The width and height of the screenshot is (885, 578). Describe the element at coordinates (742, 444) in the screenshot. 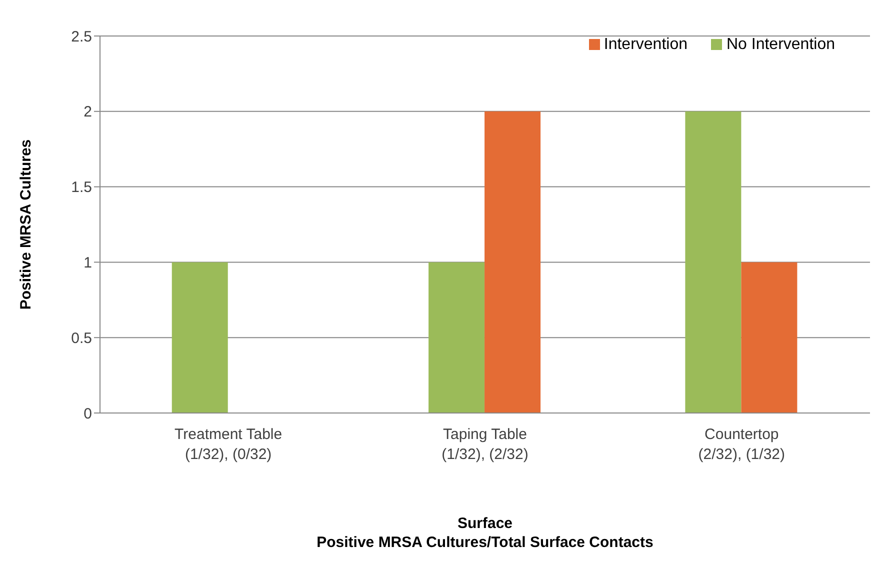

I see `x-tick-label: Countertop (2/32), (1/32)` at that location.